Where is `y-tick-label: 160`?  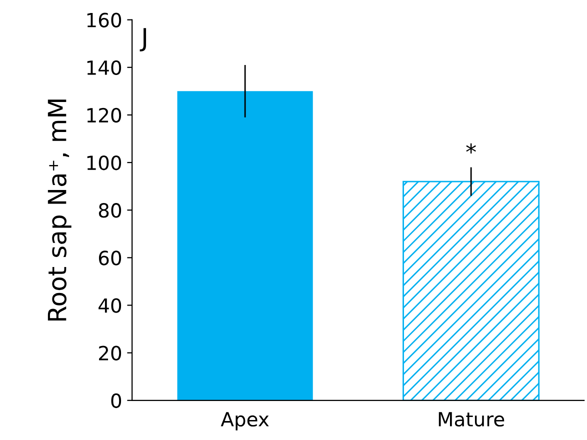
y-tick-label: 160 is located at coordinates (104, 20).